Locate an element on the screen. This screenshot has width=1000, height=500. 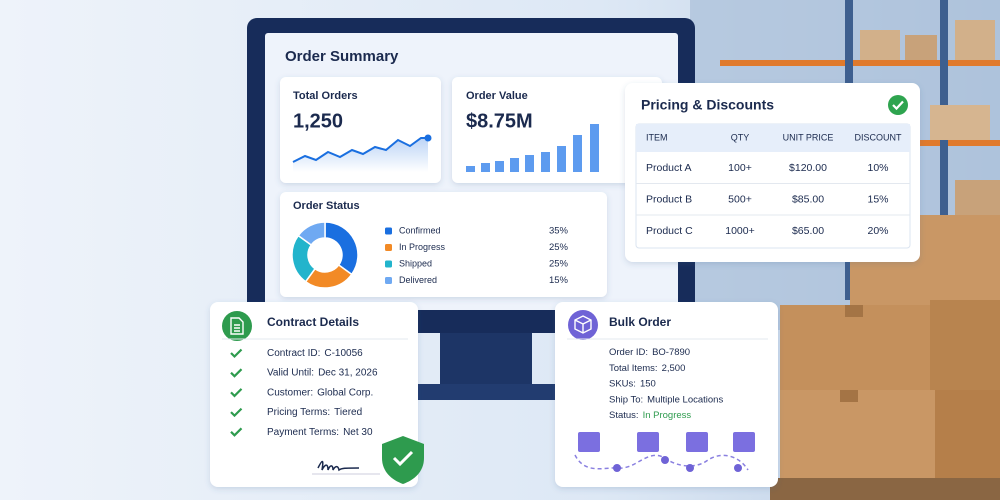
cell: 15% is located at coordinates (877, 199).